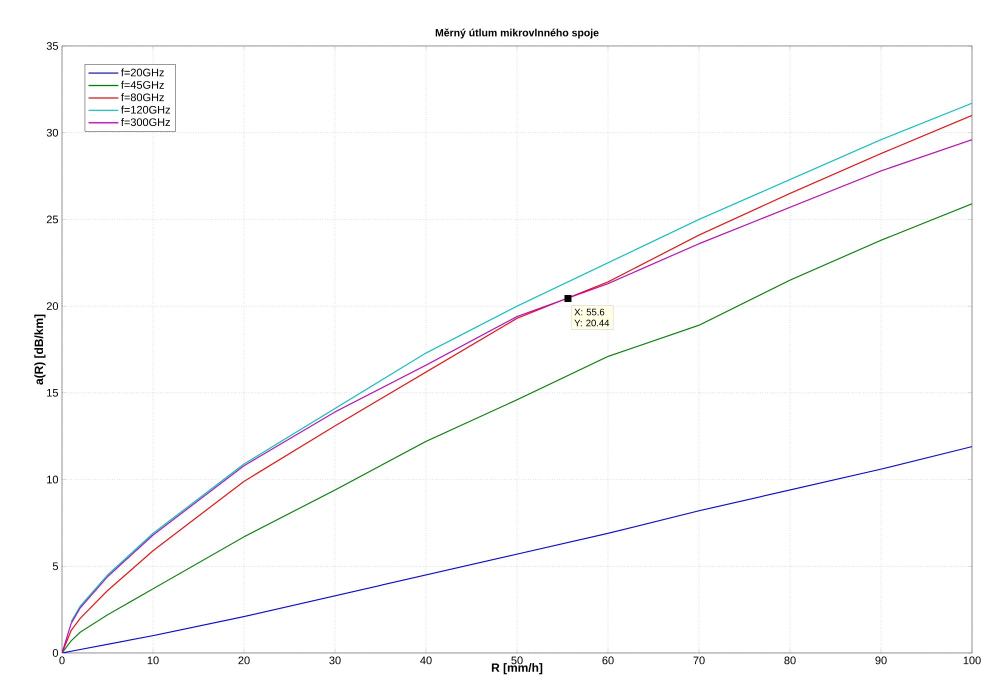 Image resolution: width=988 pixels, height=677 pixels. What do you see at coordinates (145, 122) in the screenshot?
I see `legend-label: f=300GHz` at bounding box center [145, 122].